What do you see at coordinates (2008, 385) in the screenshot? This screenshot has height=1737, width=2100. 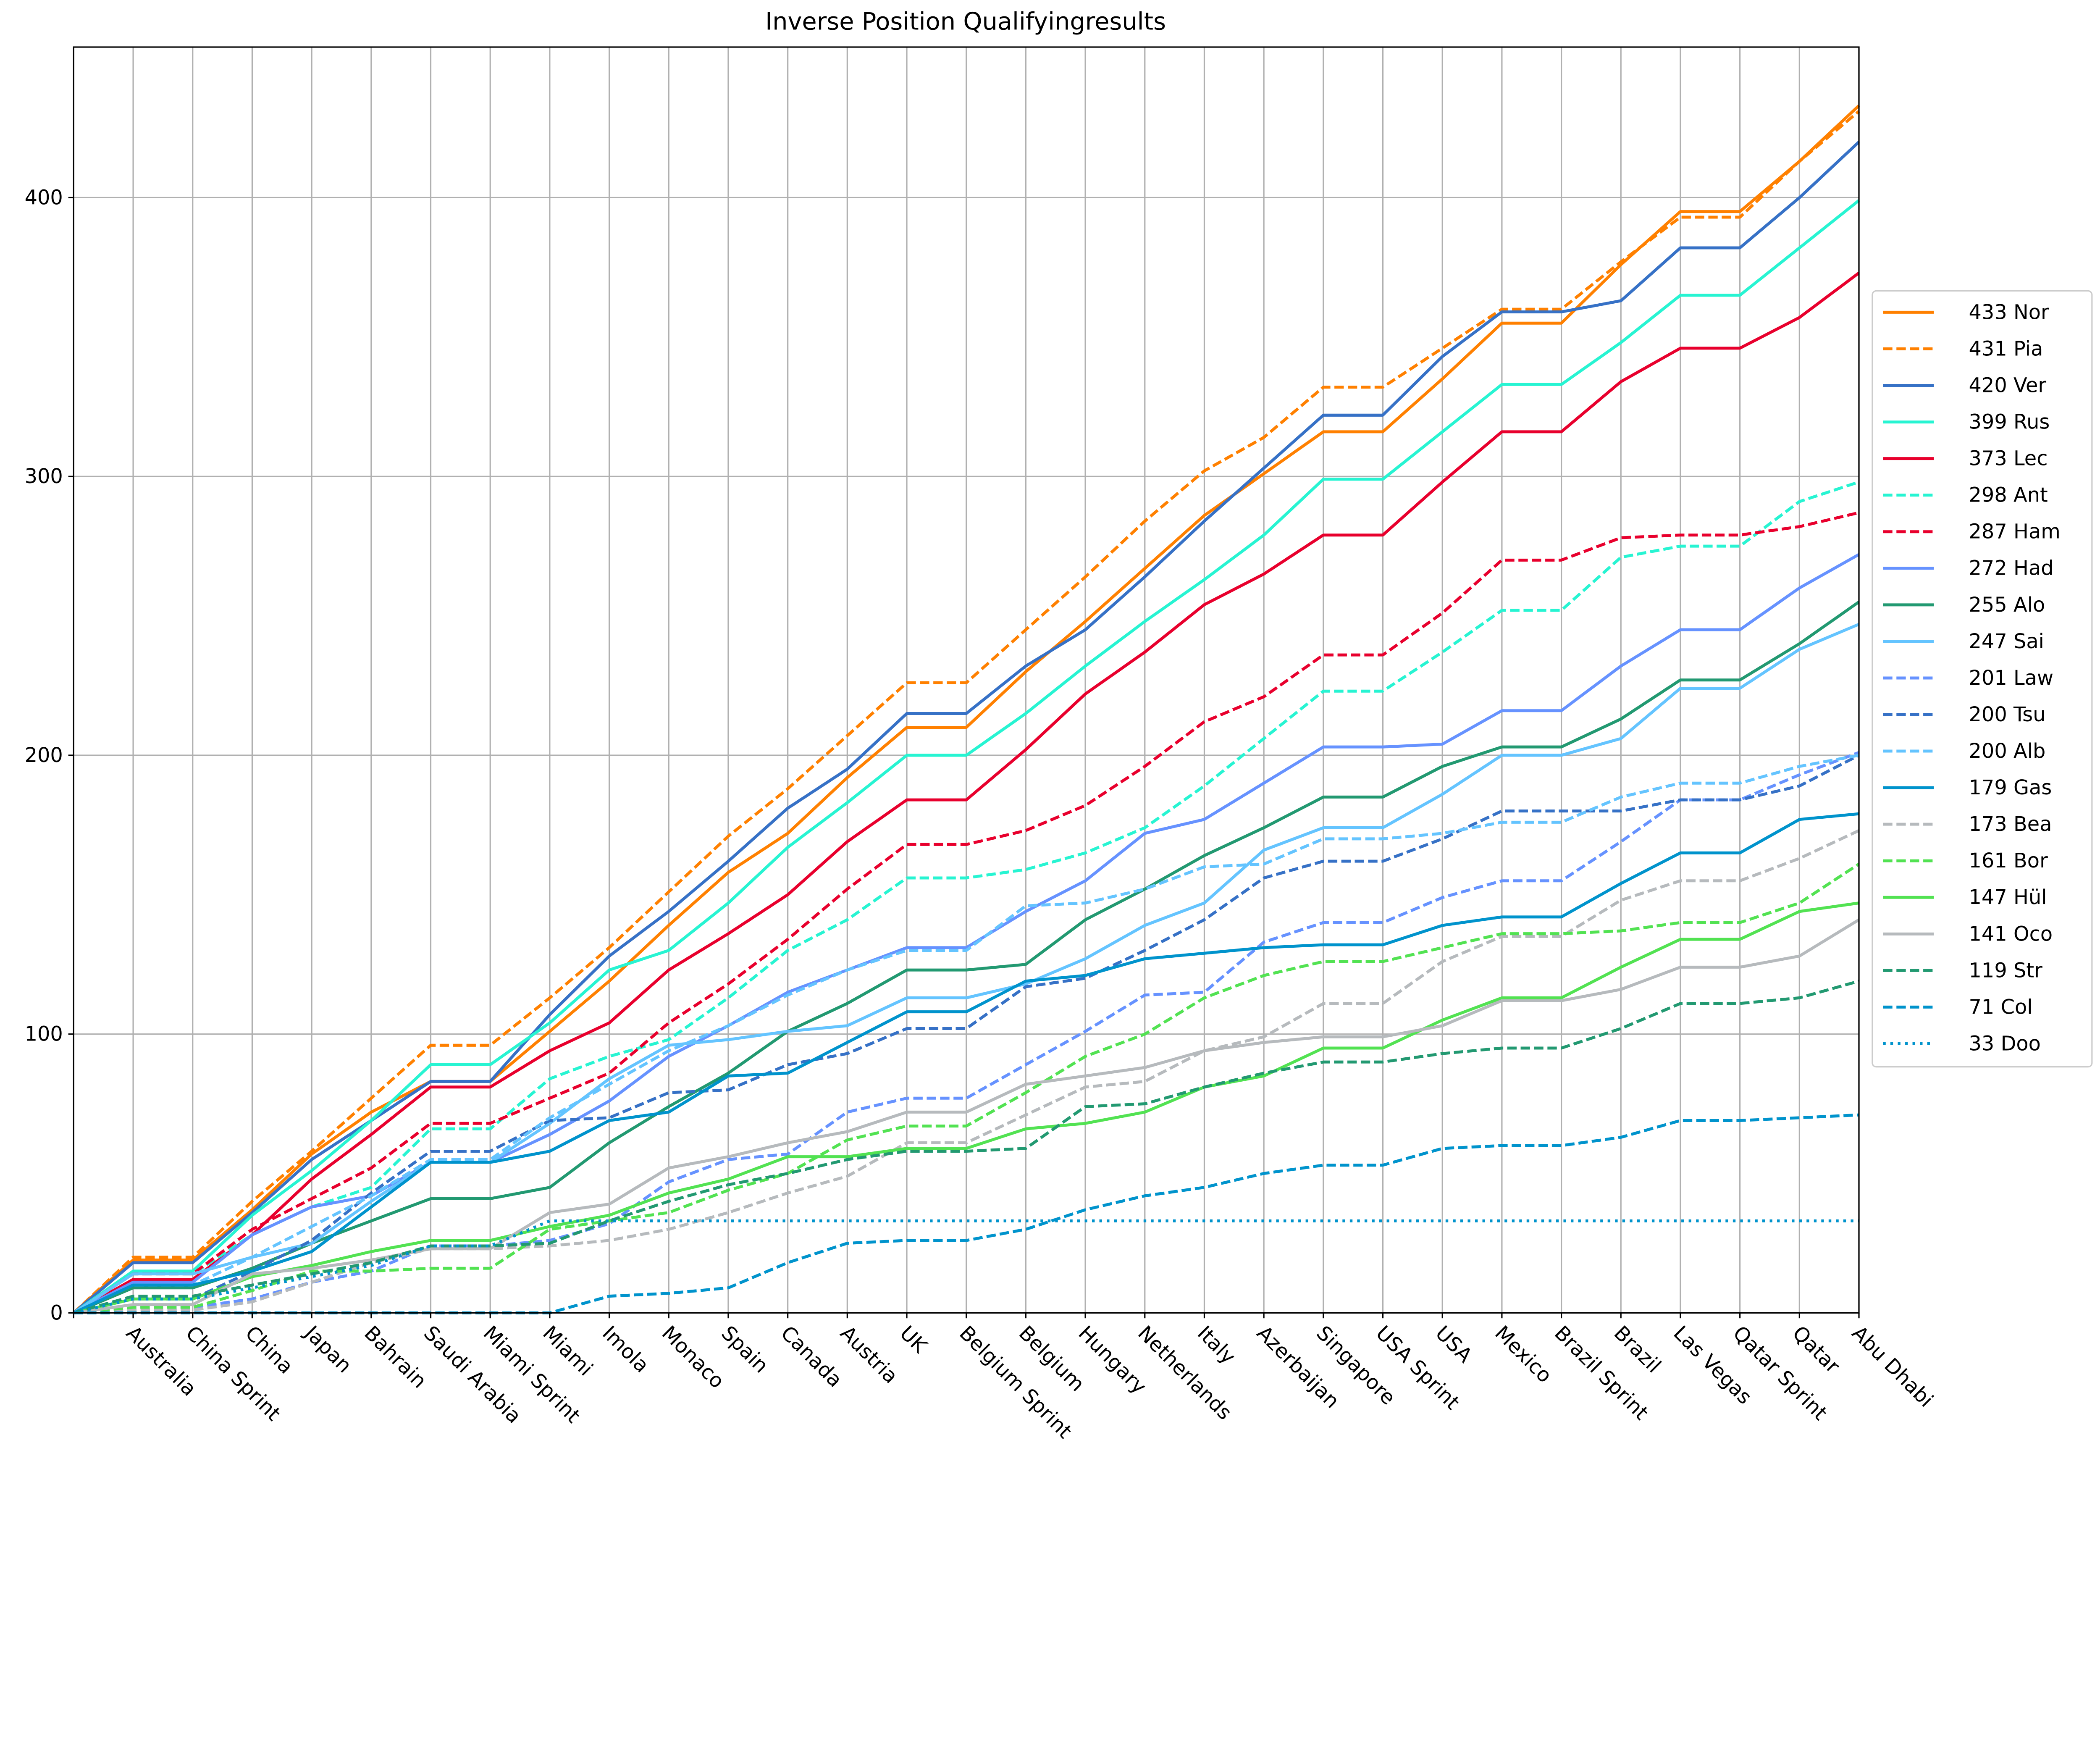 I see `legend-label: 420 Ver` at bounding box center [2008, 385].